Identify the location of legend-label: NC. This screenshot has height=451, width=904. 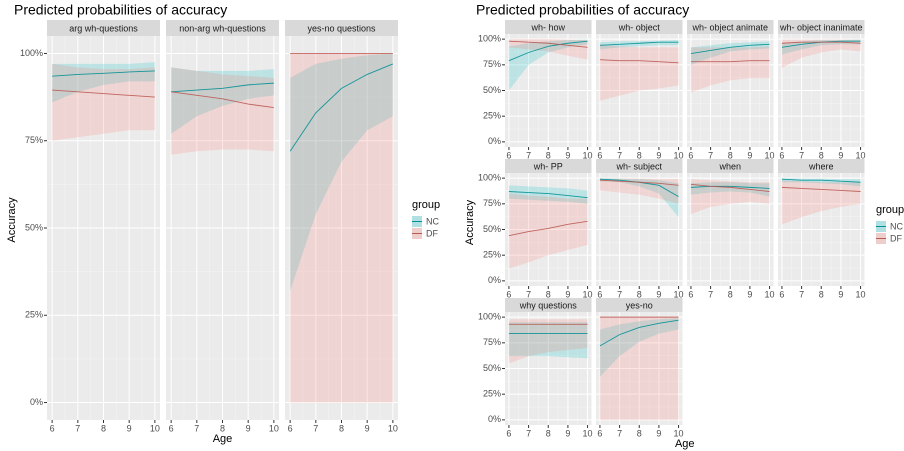
(896, 226).